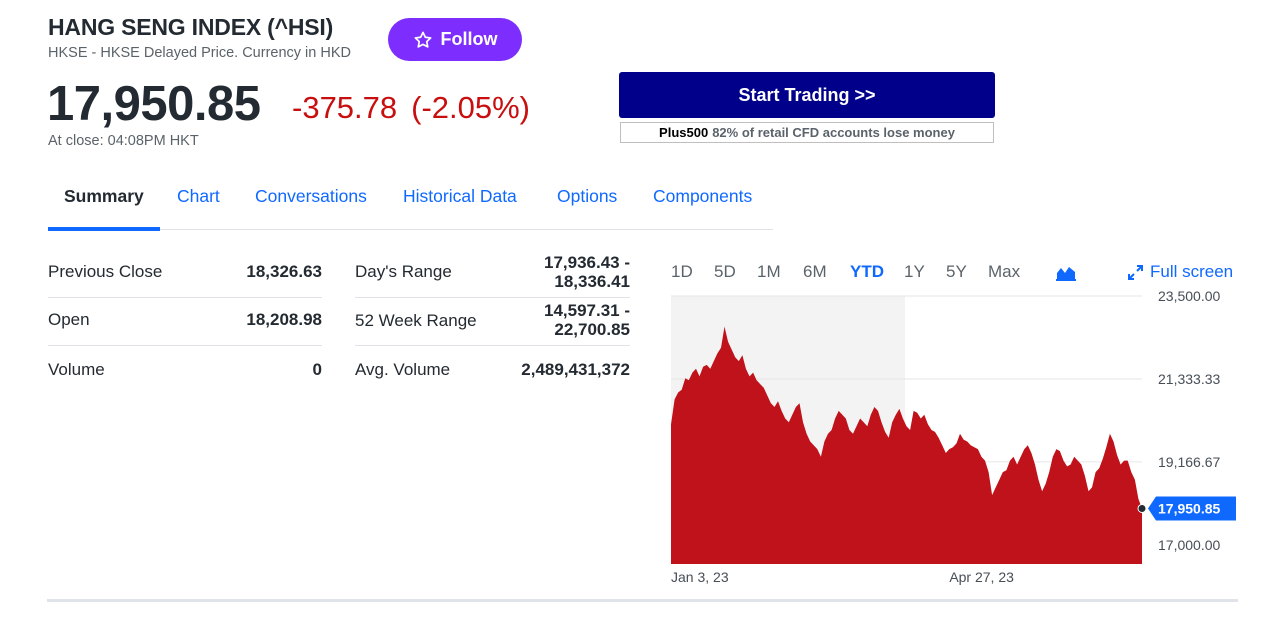 This screenshot has width=1288, height=636. I want to click on start-trading-button: Start Trading >>, so click(807, 95).